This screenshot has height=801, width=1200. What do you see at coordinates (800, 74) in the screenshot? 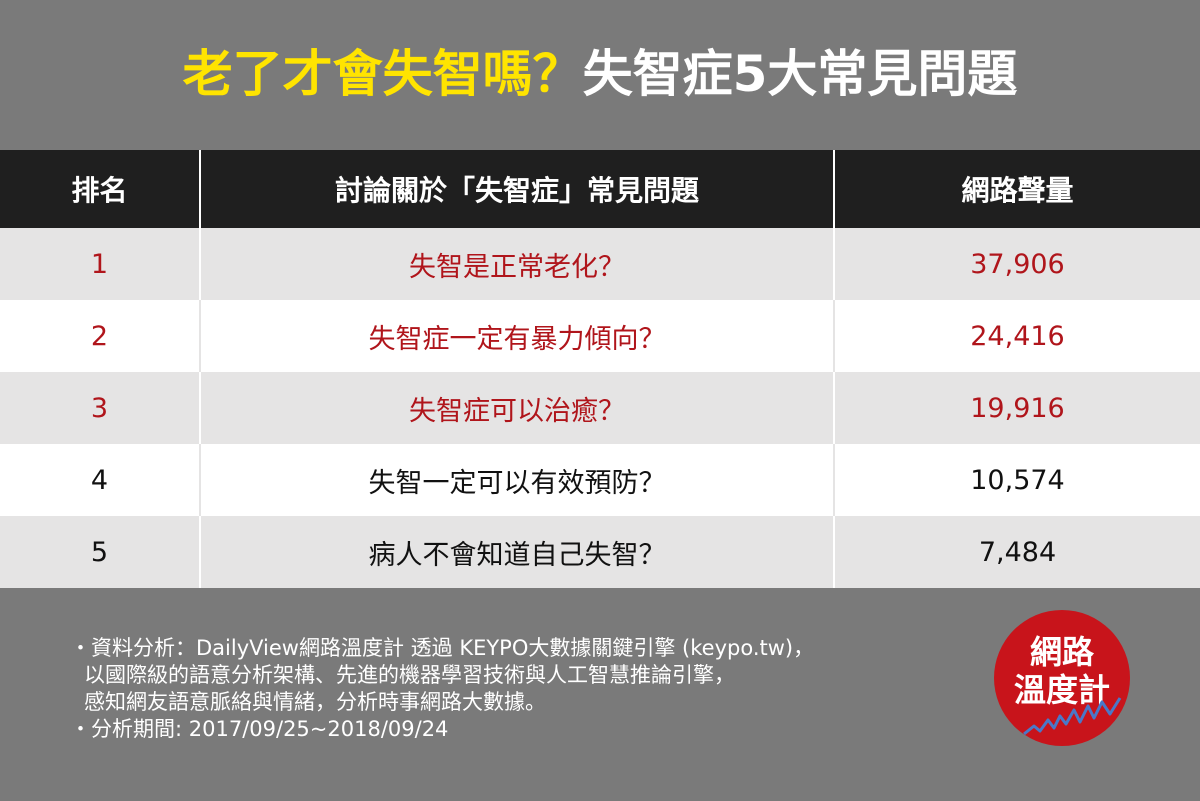
I see `title-rest: 失智症5大常見問題` at bounding box center [800, 74].